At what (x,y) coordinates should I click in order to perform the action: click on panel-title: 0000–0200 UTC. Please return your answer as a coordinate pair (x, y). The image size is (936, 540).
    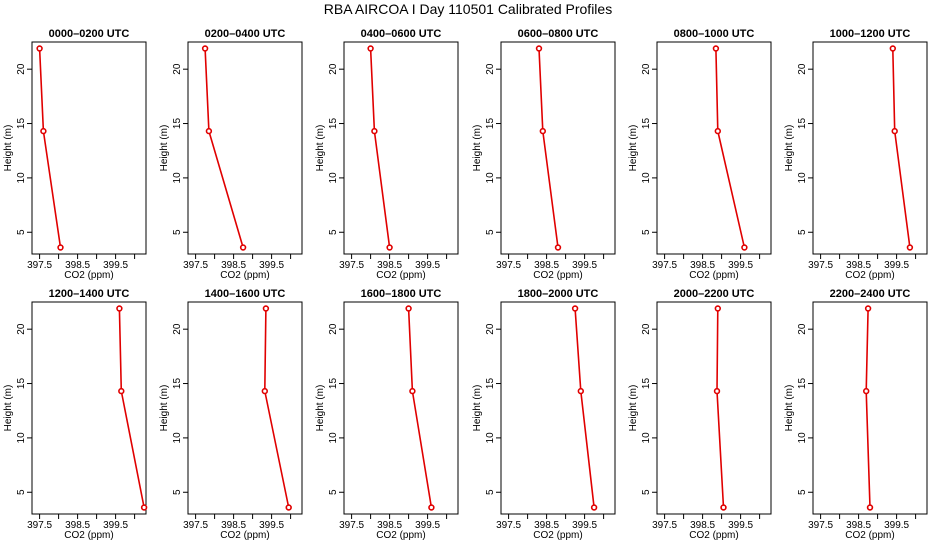
    Looking at the image, I should click on (89, 34).